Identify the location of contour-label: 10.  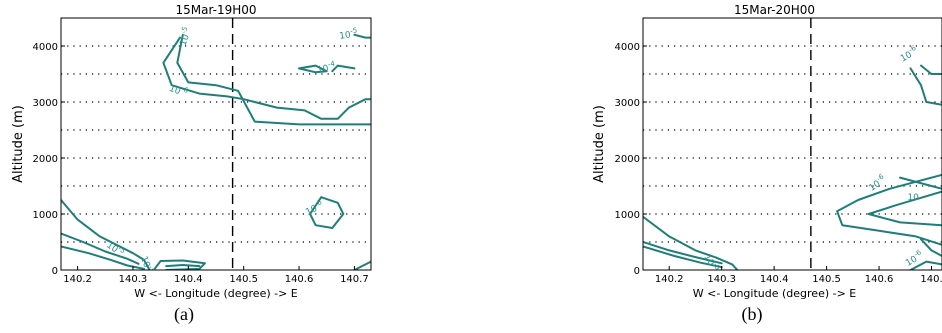
(913, 198).